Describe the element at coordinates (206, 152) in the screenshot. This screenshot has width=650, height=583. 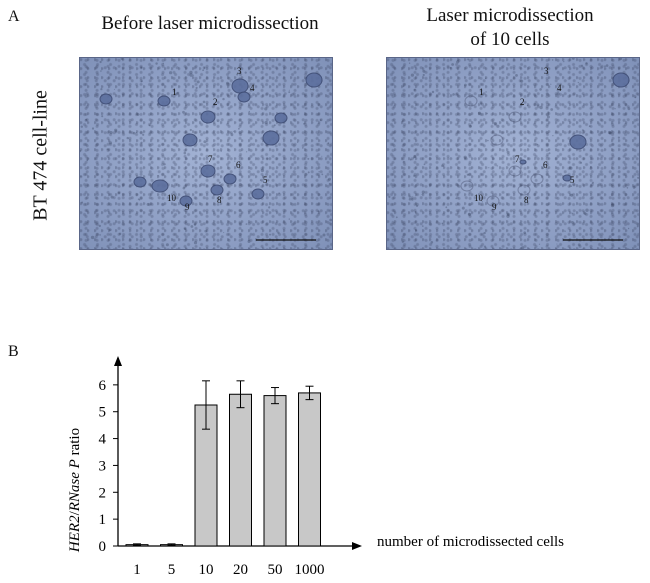
I see `micrograph-before-svg: 1 2 34 5 6 7 8 9 10` at that location.